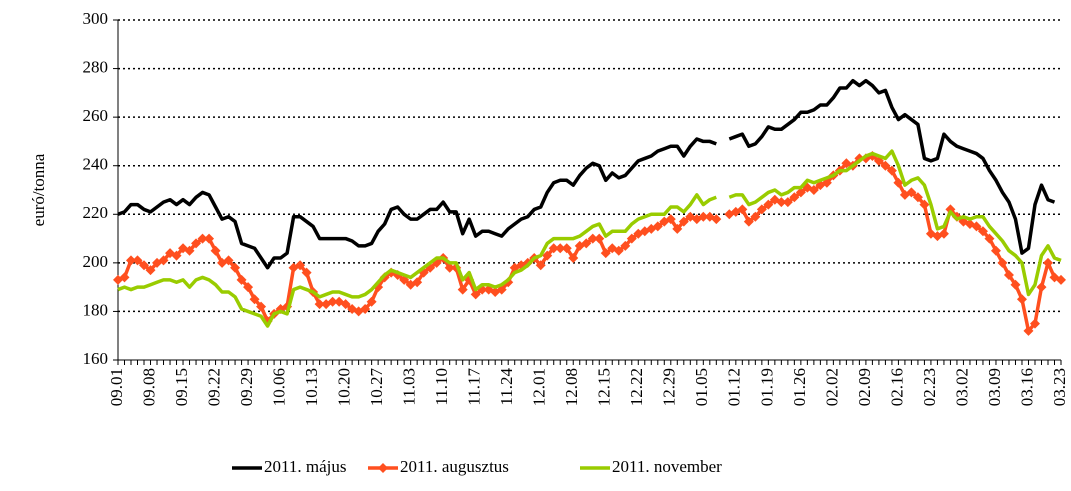  Describe the element at coordinates (246, 387) in the screenshot. I see `x-tick-label: 09.29` at that location.